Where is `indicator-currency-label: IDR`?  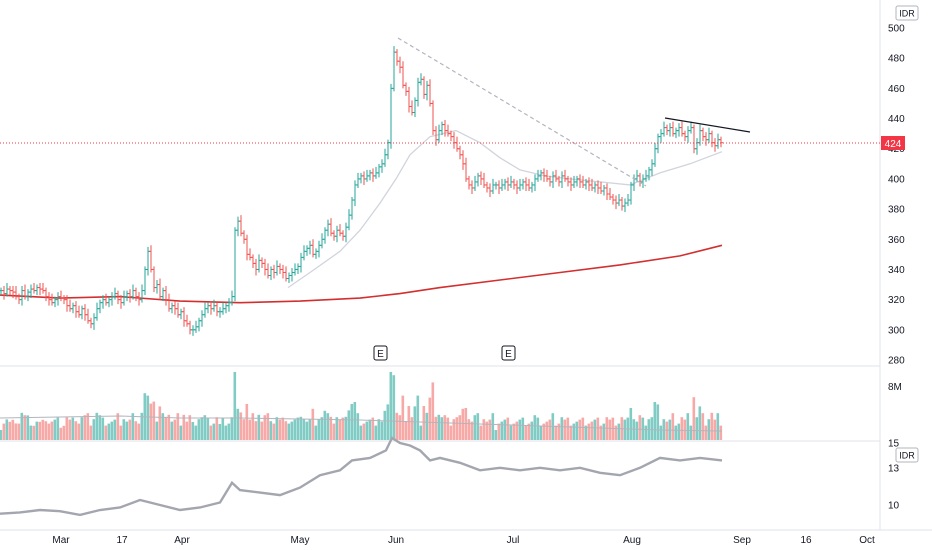
indicator-currency-label: IDR is located at coordinates (907, 456).